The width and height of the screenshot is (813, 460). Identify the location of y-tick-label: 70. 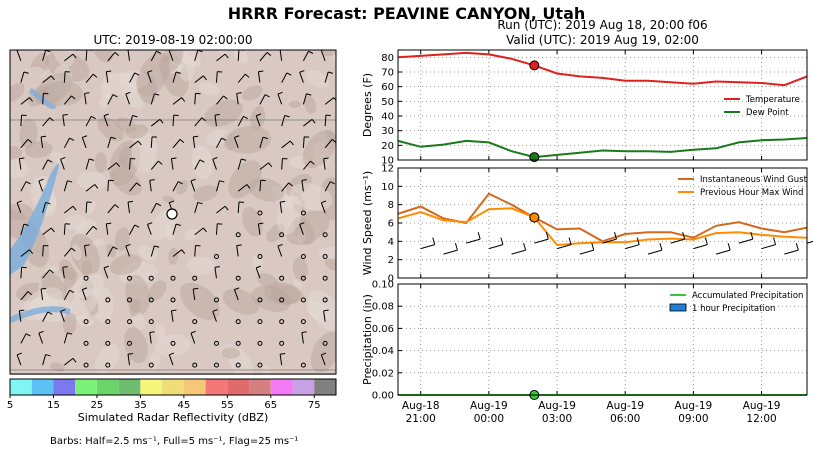
(387, 73).